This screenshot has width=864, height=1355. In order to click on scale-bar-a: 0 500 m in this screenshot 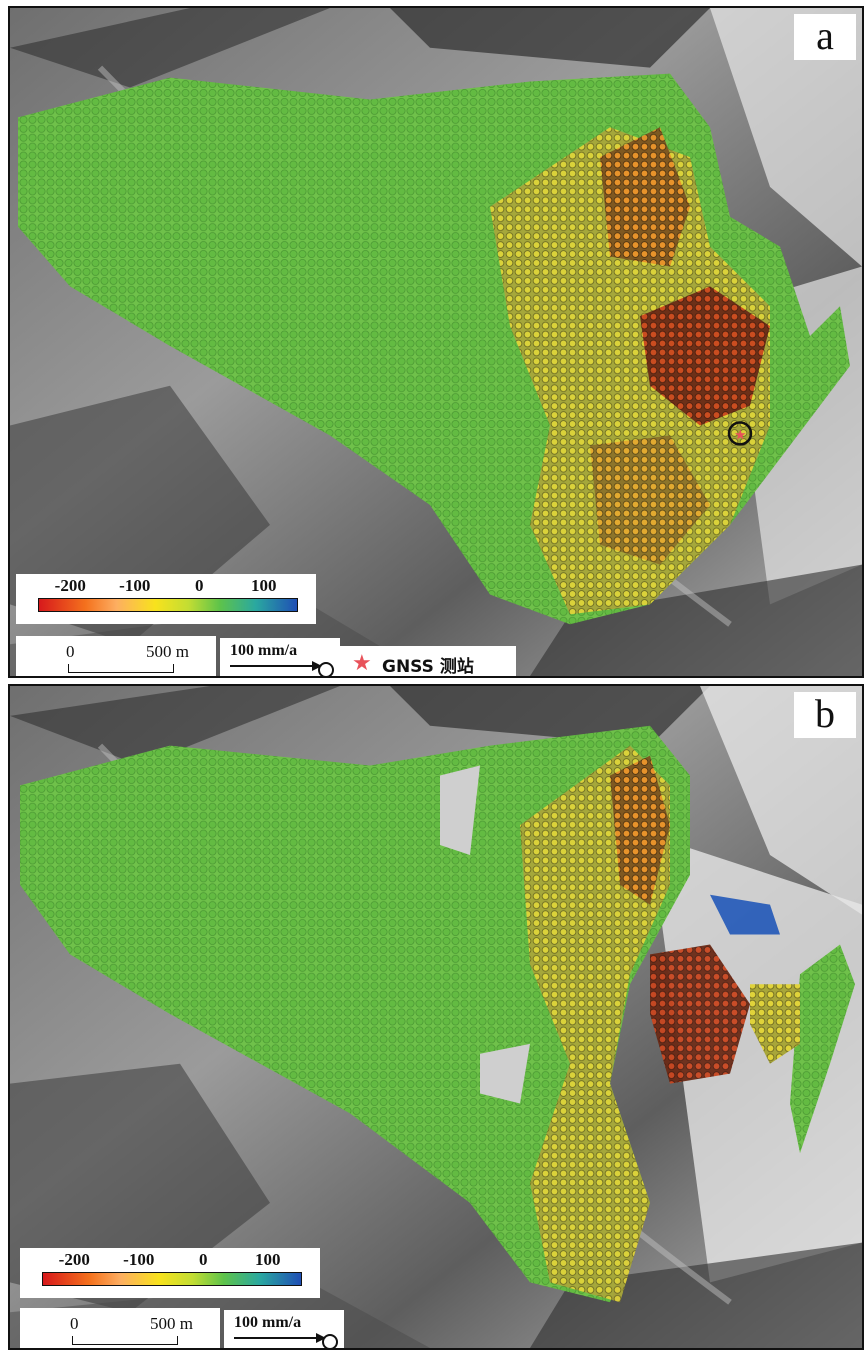, I will do `click(116, 656)`.